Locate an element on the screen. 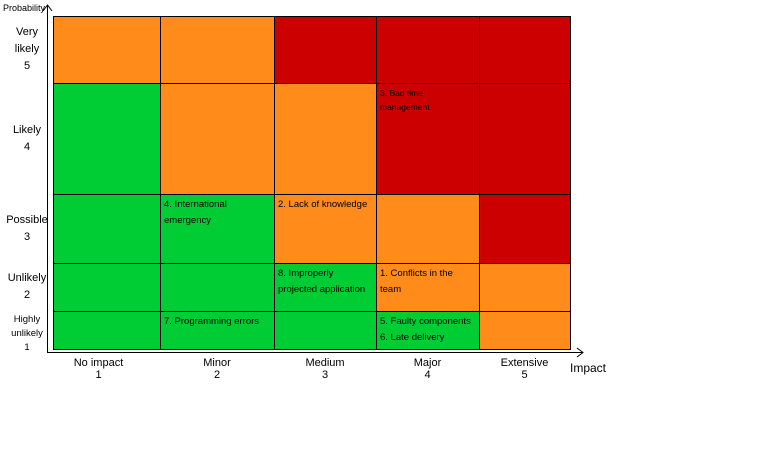  probability-label-line: likely is located at coordinates (27, 49).